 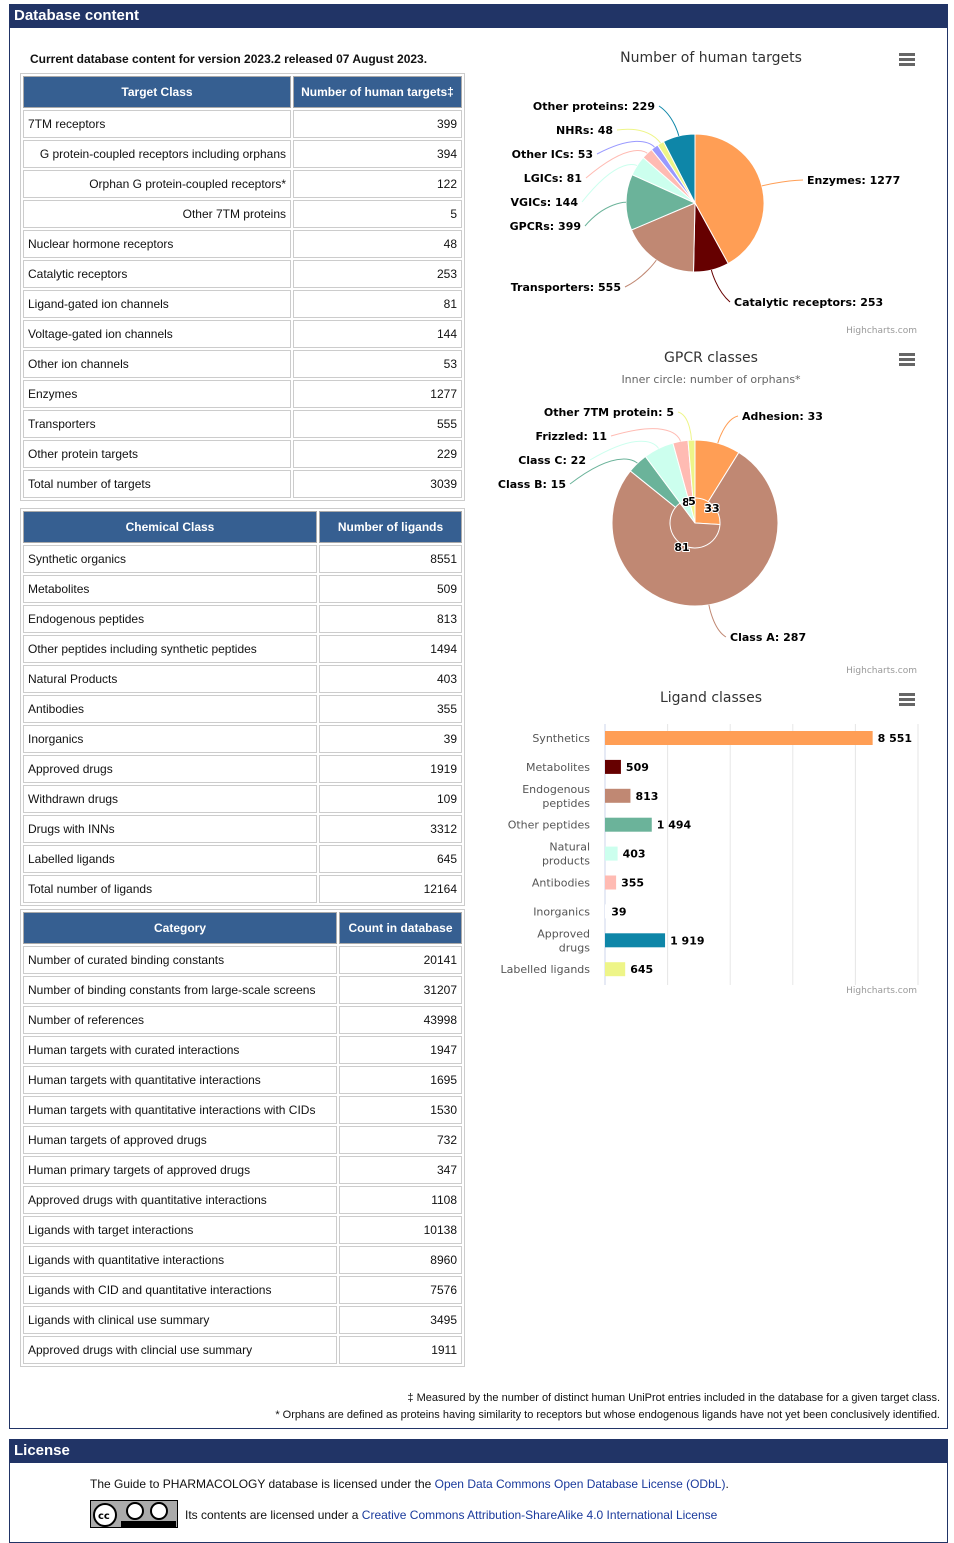 I want to click on row-value: 39, so click(x=390, y=739).